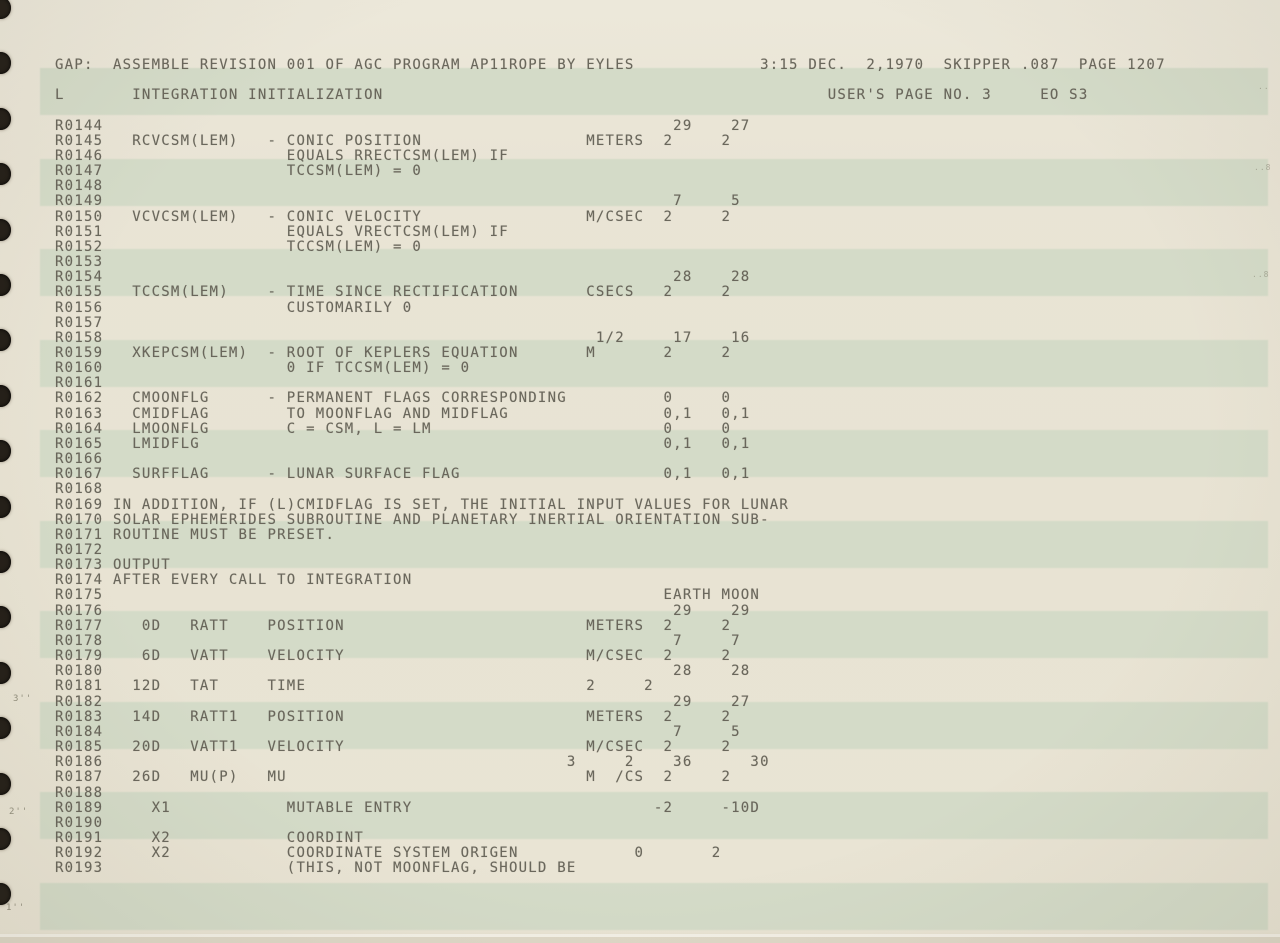 The width and height of the screenshot is (1280, 943). Describe the element at coordinates (16, 908) in the screenshot. I see `ruler-mark-1in: 1''` at that location.